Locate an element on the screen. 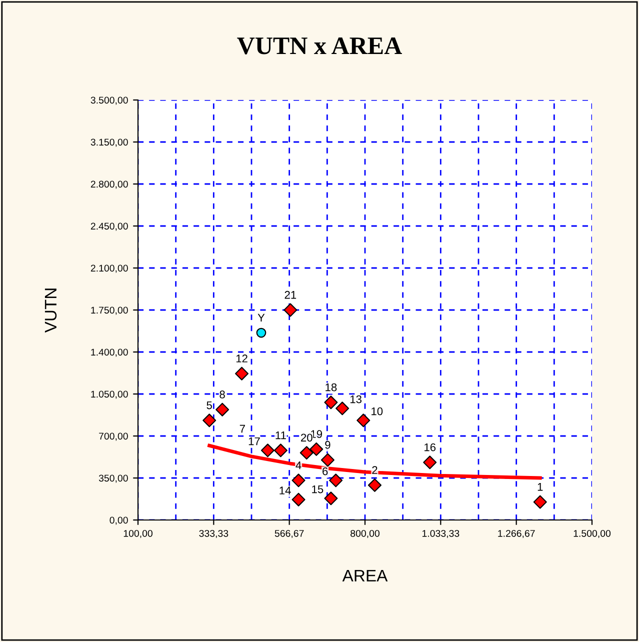 This screenshot has height=642, width=639. annotation: 17 is located at coordinates (254, 441).